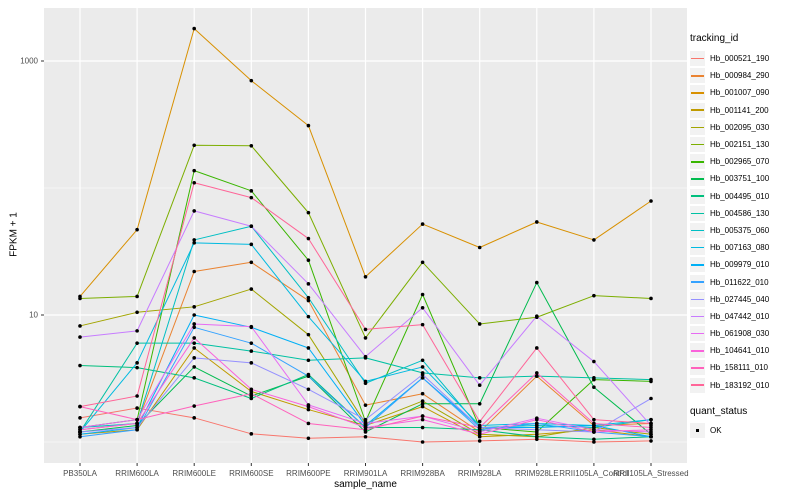 This screenshot has height=500, width=800. I want to click on legend-item-Hb_005375_060: Hb_005375_060, so click(744, 230).